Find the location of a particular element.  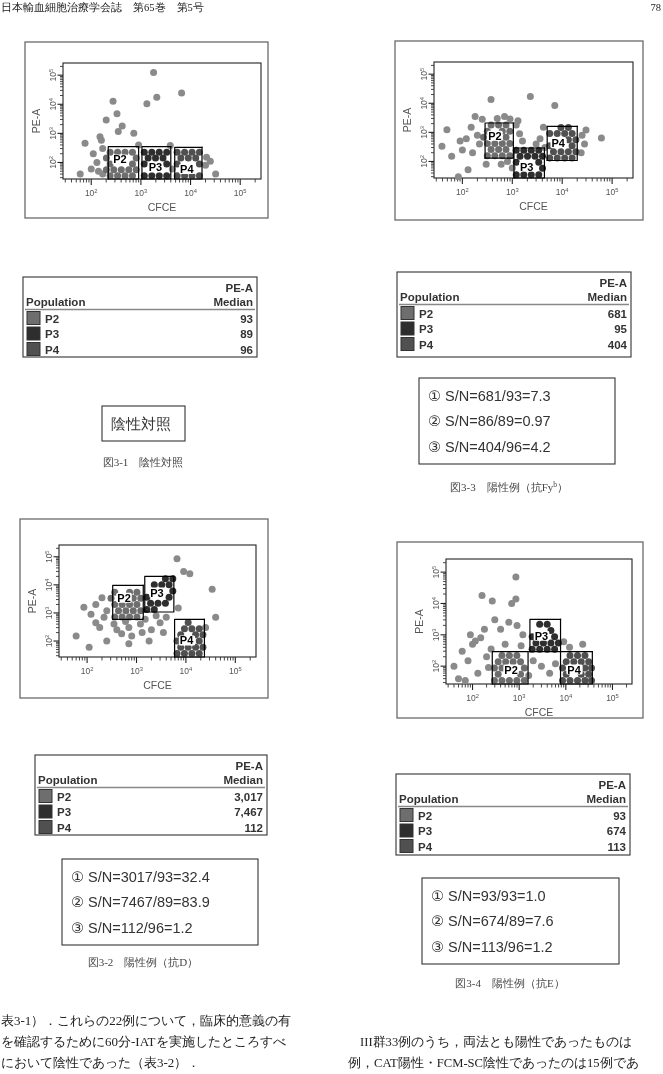

text: 95 is located at coordinates (620, 329).